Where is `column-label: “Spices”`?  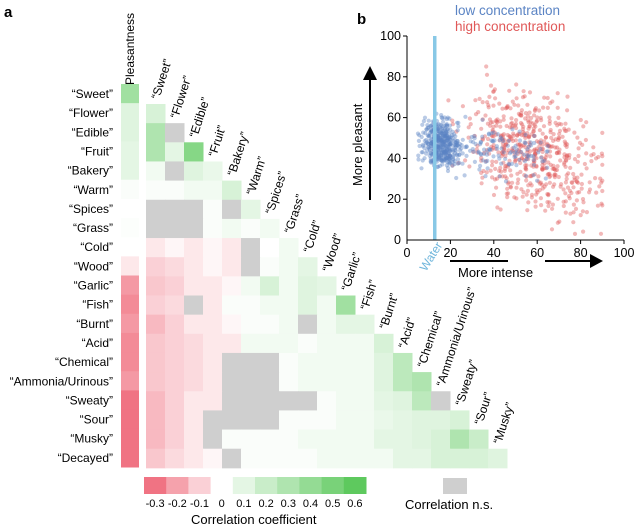 column-label: “Spices” is located at coordinates (276, 193).